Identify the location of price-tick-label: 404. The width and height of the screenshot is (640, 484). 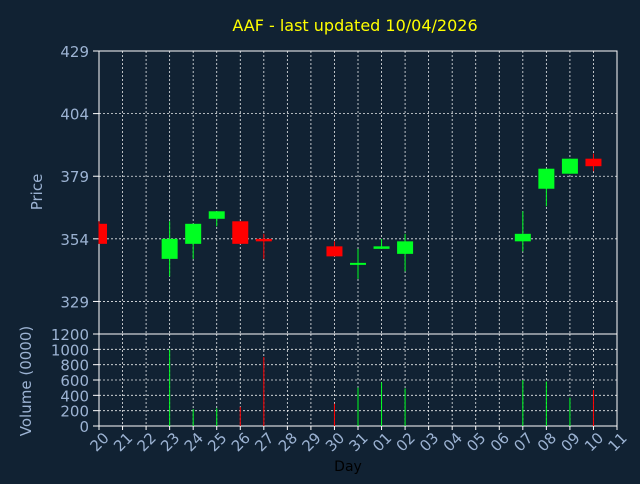
(74, 115).